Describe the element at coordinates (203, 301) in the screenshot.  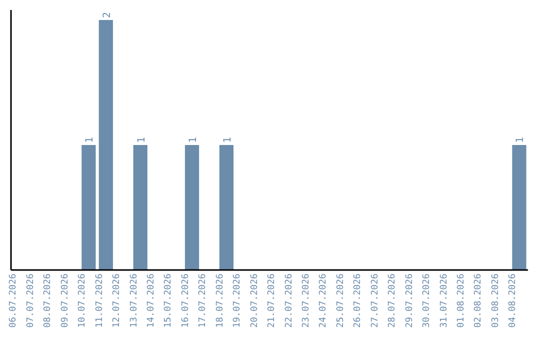
I see `x-tick-label: 17.07.2026` at that location.